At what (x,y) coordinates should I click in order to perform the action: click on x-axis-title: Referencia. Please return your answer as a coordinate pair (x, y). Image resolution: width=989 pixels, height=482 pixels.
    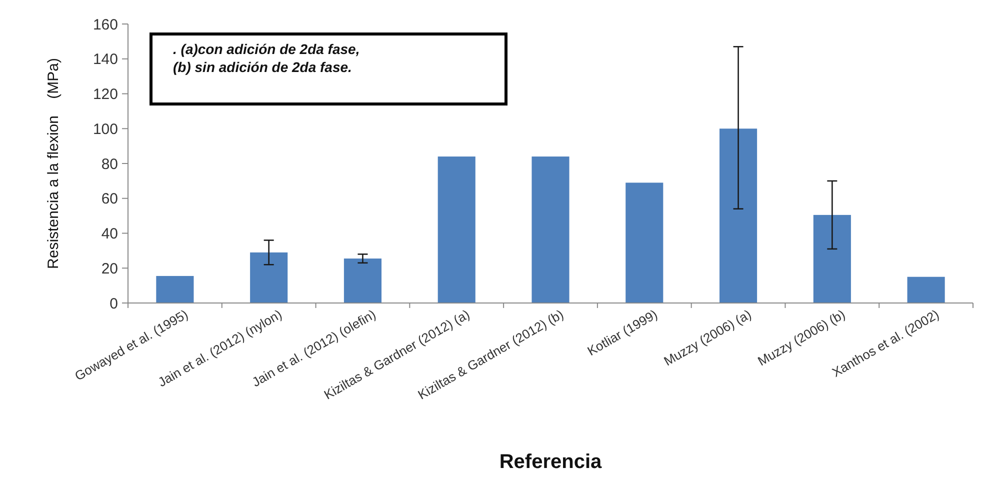
    Looking at the image, I should click on (551, 462).